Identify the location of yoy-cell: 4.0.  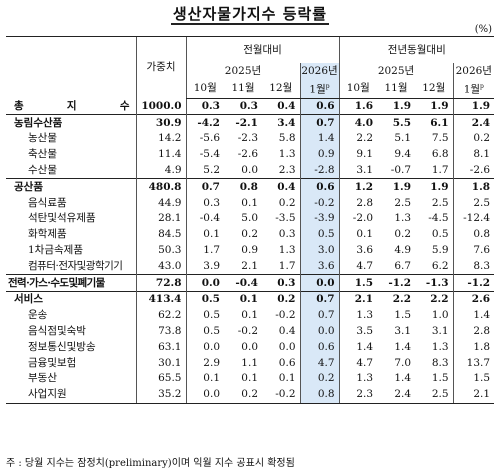
(358, 123).